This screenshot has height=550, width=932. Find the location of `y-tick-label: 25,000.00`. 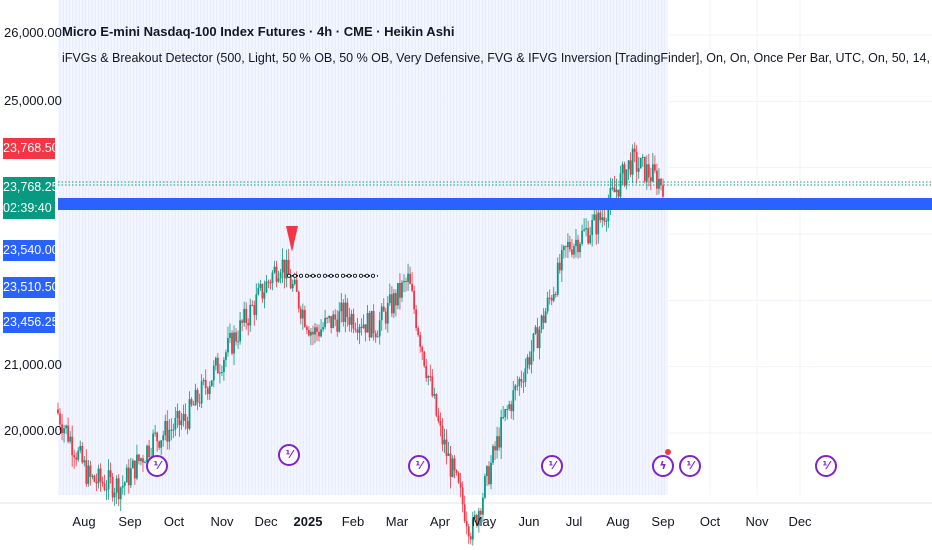

y-tick-label: 25,000.00 is located at coordinates (33, 100).